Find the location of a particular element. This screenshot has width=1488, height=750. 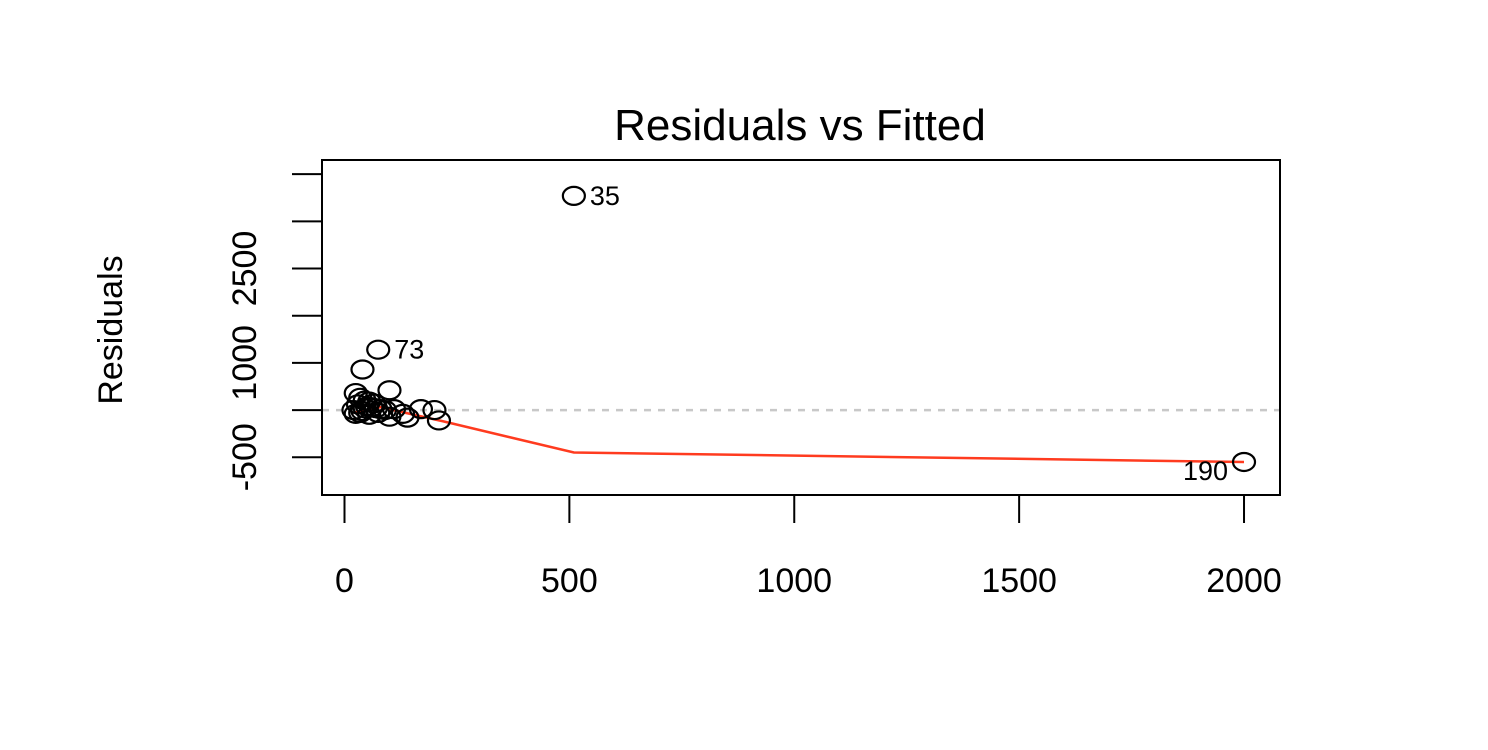

x-tick-label: 500 is located at coordinates (569, 581).